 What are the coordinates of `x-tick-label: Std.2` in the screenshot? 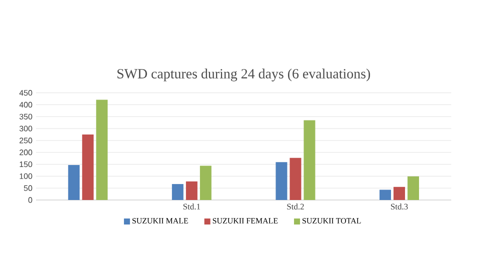 It's located at (295, 207).